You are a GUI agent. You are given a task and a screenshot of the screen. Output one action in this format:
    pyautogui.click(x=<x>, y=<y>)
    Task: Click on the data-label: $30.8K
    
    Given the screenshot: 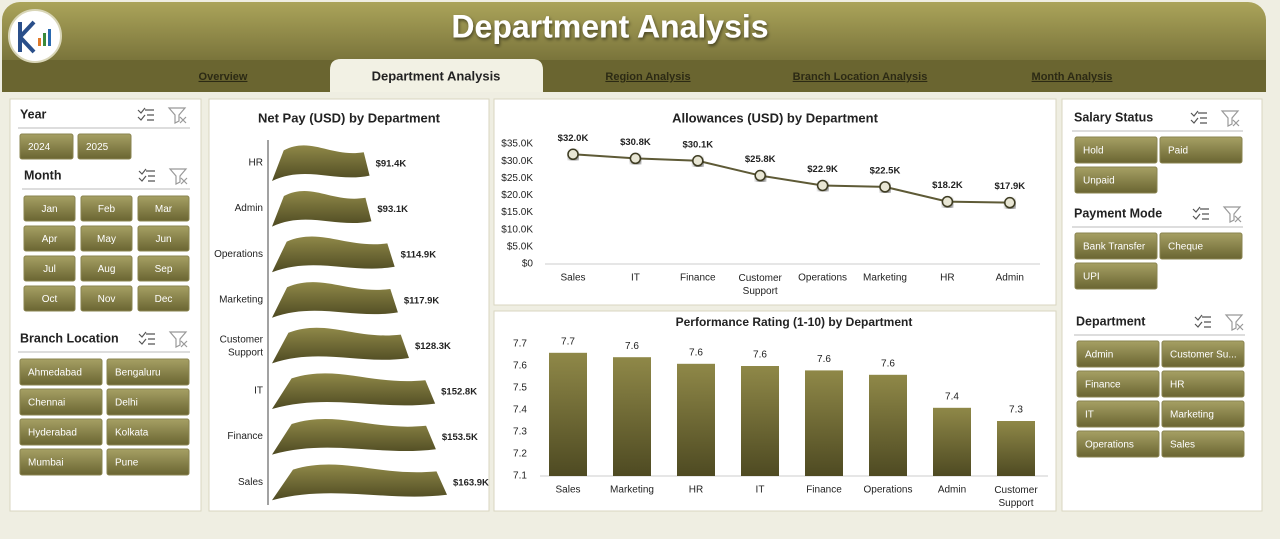 What is the action you would take?
    pyautogui.click(x=635, y=142)
    